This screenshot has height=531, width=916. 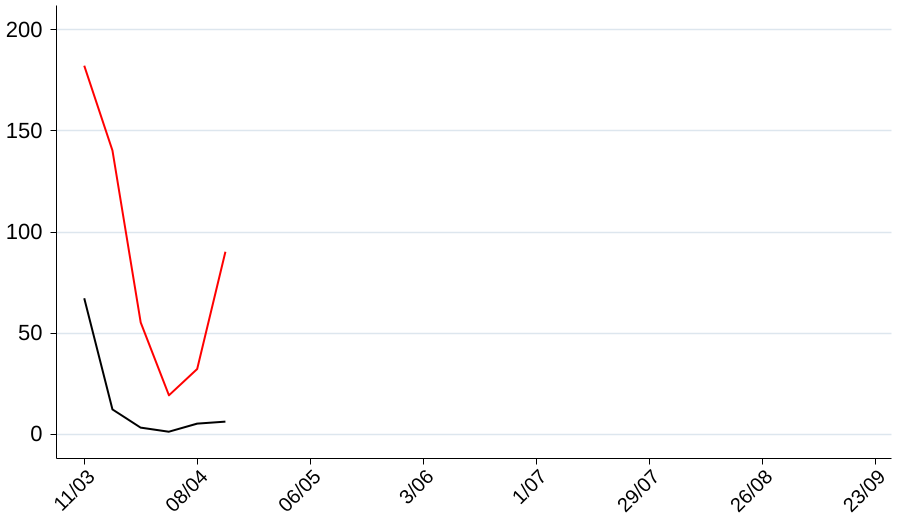 I want to click on y-tick-label: 200, so click(x=24, y=29).